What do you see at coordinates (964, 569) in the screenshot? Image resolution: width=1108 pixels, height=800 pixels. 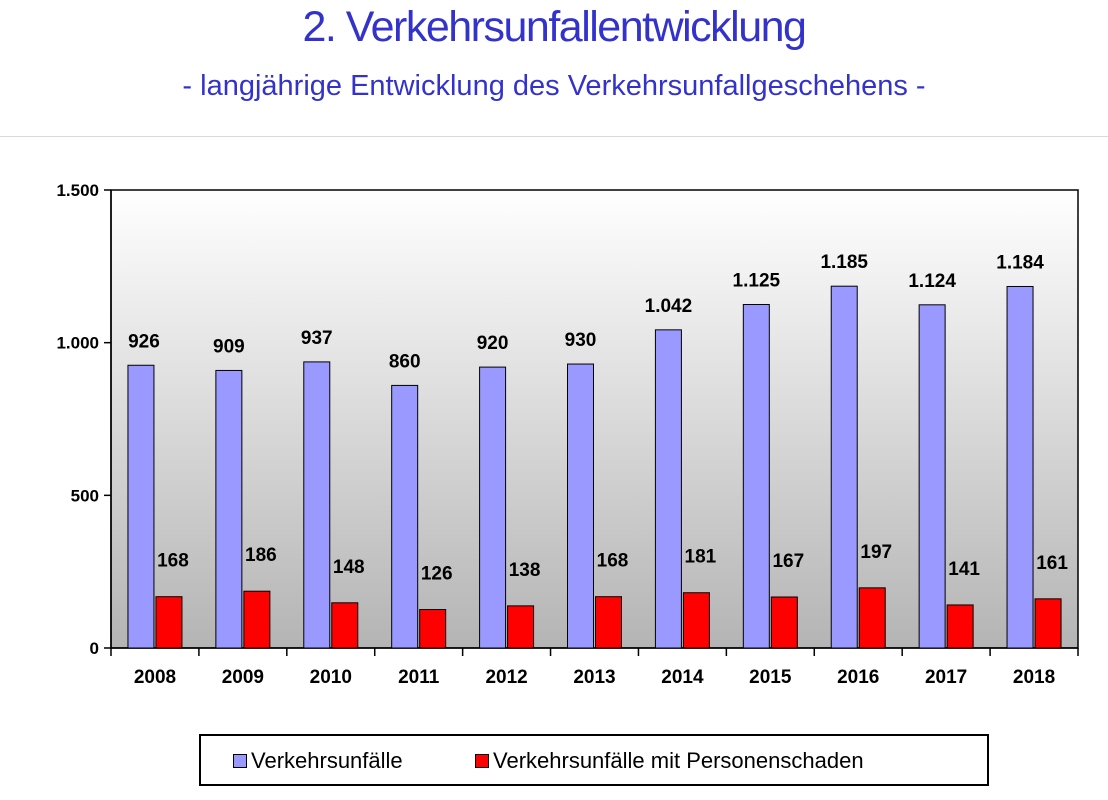 I see `data-label-personenschaden: 141` at bounding box center [964, 569].